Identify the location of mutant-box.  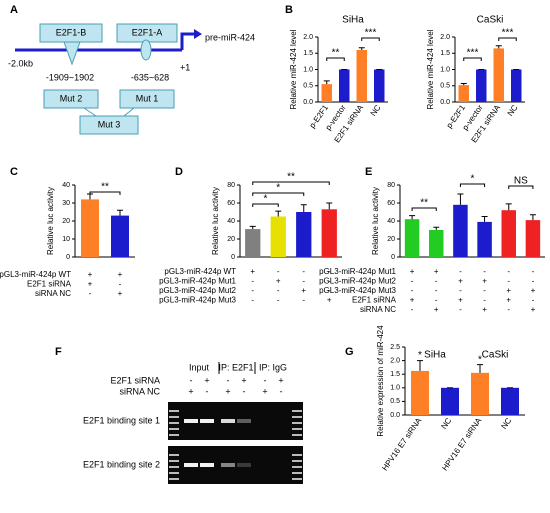
(147, 99).